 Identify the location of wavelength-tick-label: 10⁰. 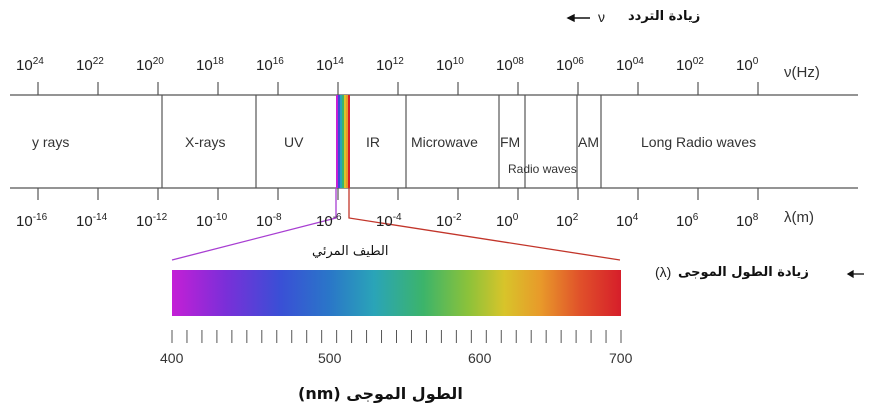
(507, 221).